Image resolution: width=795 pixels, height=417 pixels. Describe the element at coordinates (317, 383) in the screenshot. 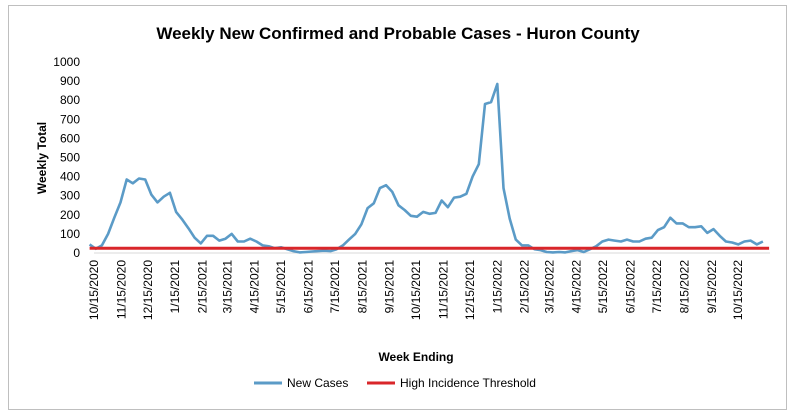

I see `legend-new-cases-label: New Cases` at that location.